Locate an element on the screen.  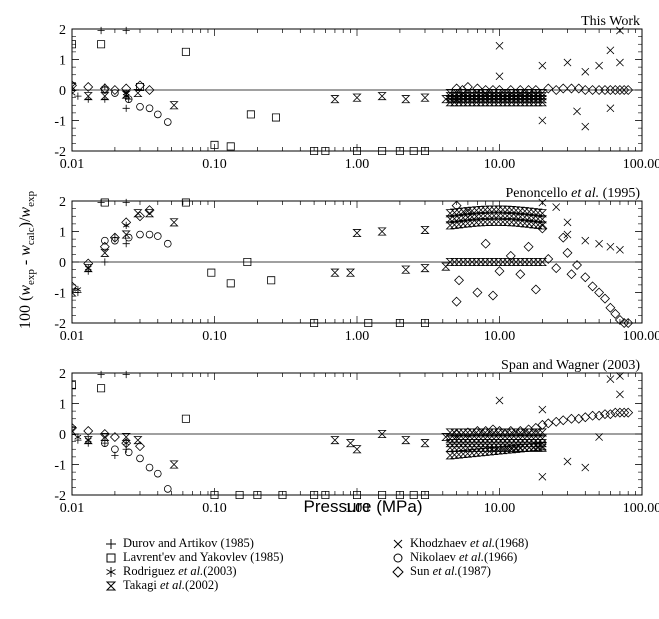
legend-label: Durov and Artikov (1985) is located at coordinates (188, 543).